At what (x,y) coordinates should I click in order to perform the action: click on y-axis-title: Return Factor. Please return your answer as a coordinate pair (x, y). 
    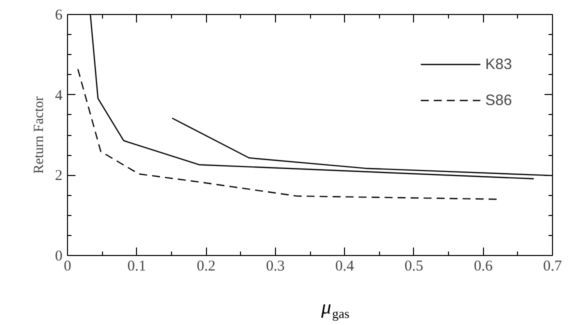
    Looking at the image, I should click on (39, 135).